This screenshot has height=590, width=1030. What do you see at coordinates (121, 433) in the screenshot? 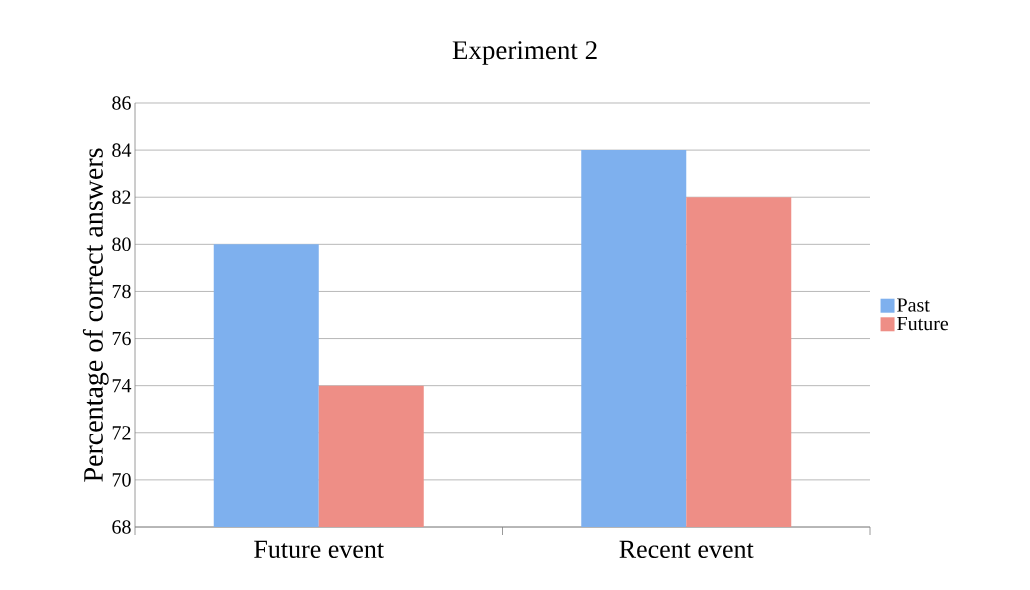
I see `y-tick-label: 72` at bounding box center [121, 433].